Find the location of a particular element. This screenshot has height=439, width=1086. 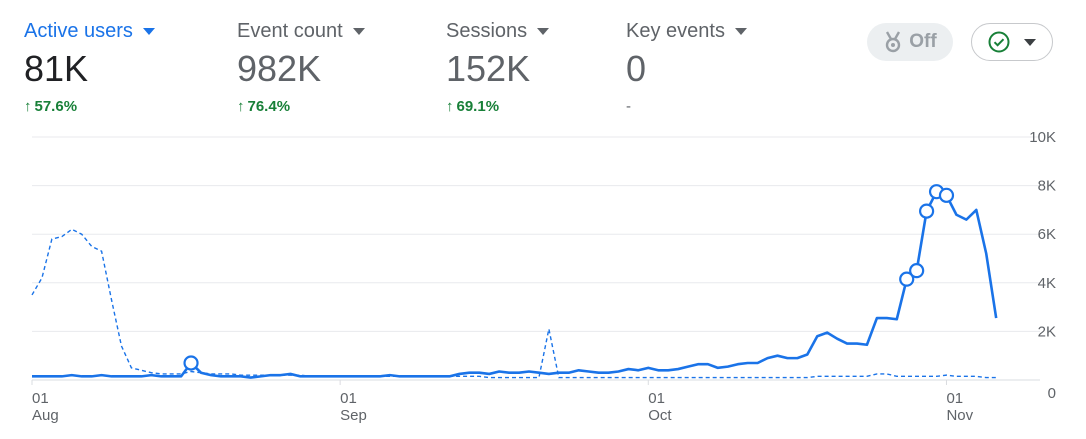

metric-selector-active-users: Active users is located at coordinates (89, 31).